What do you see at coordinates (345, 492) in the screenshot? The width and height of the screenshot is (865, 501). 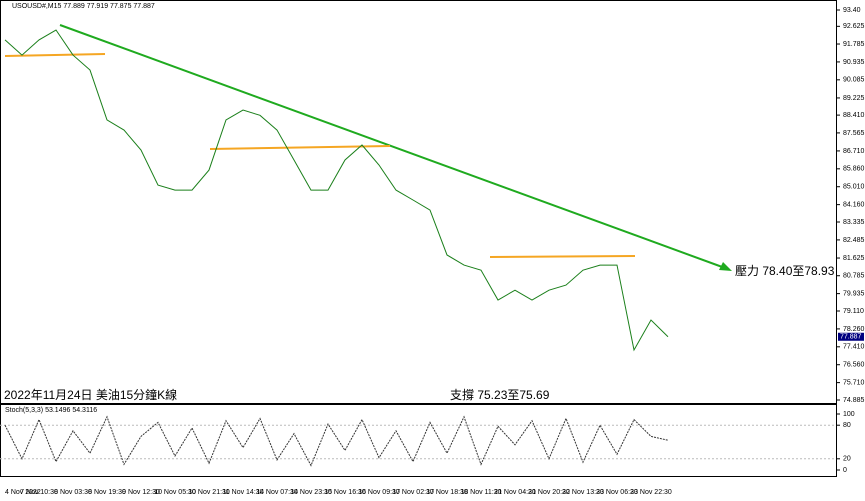 I see `x-tick-label: 15 Nov 16:30` at bounding box center [345, 492].